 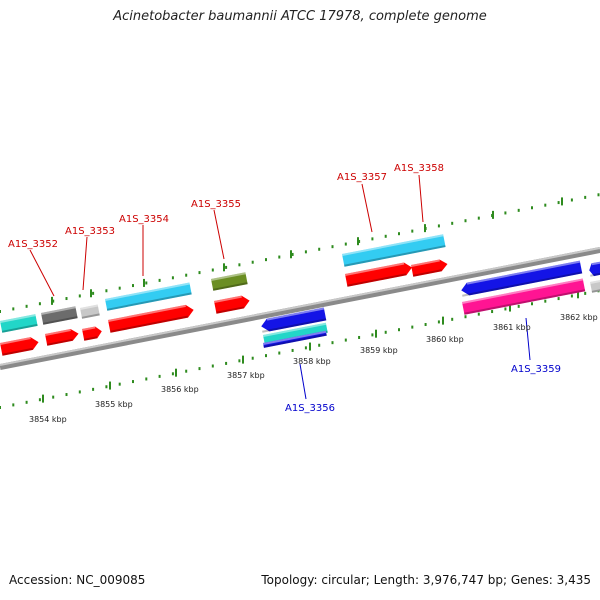 What do you see at coordinates (579, 317) in the screenshot?
I see `scale-label: 3862 kbp` at bounding box center [579, 317].